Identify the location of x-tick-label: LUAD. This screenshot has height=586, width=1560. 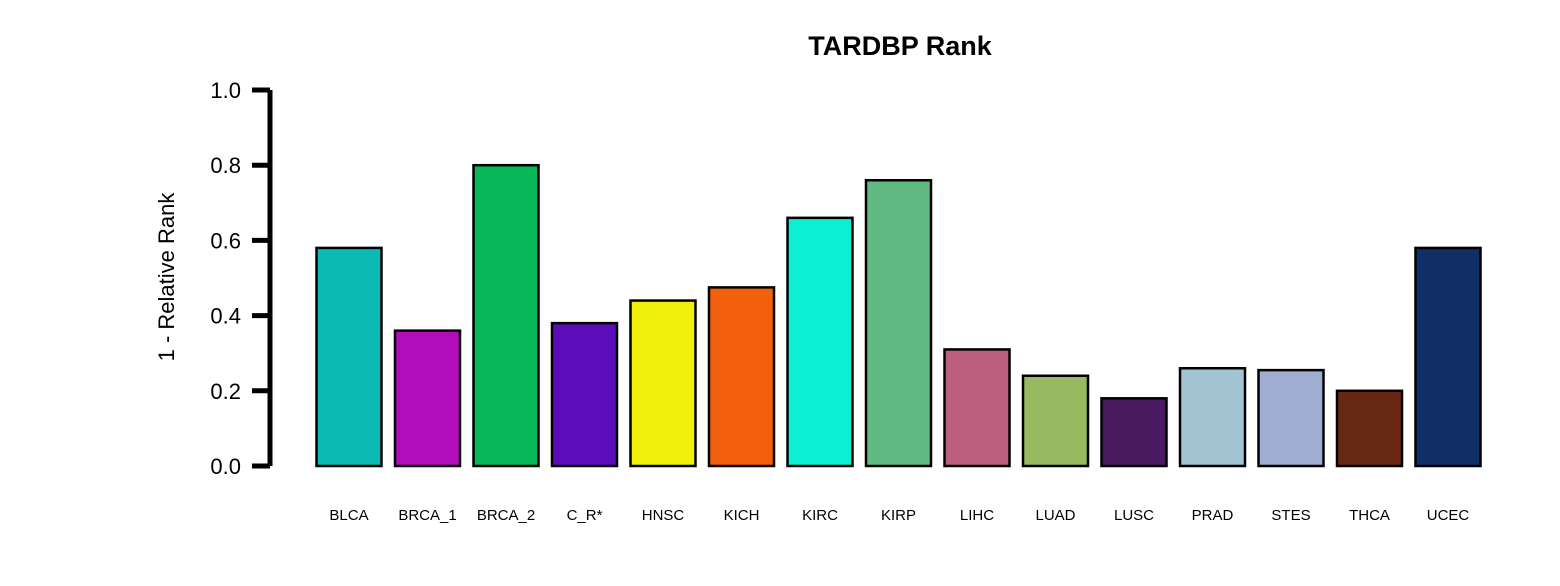
(1055, 515).